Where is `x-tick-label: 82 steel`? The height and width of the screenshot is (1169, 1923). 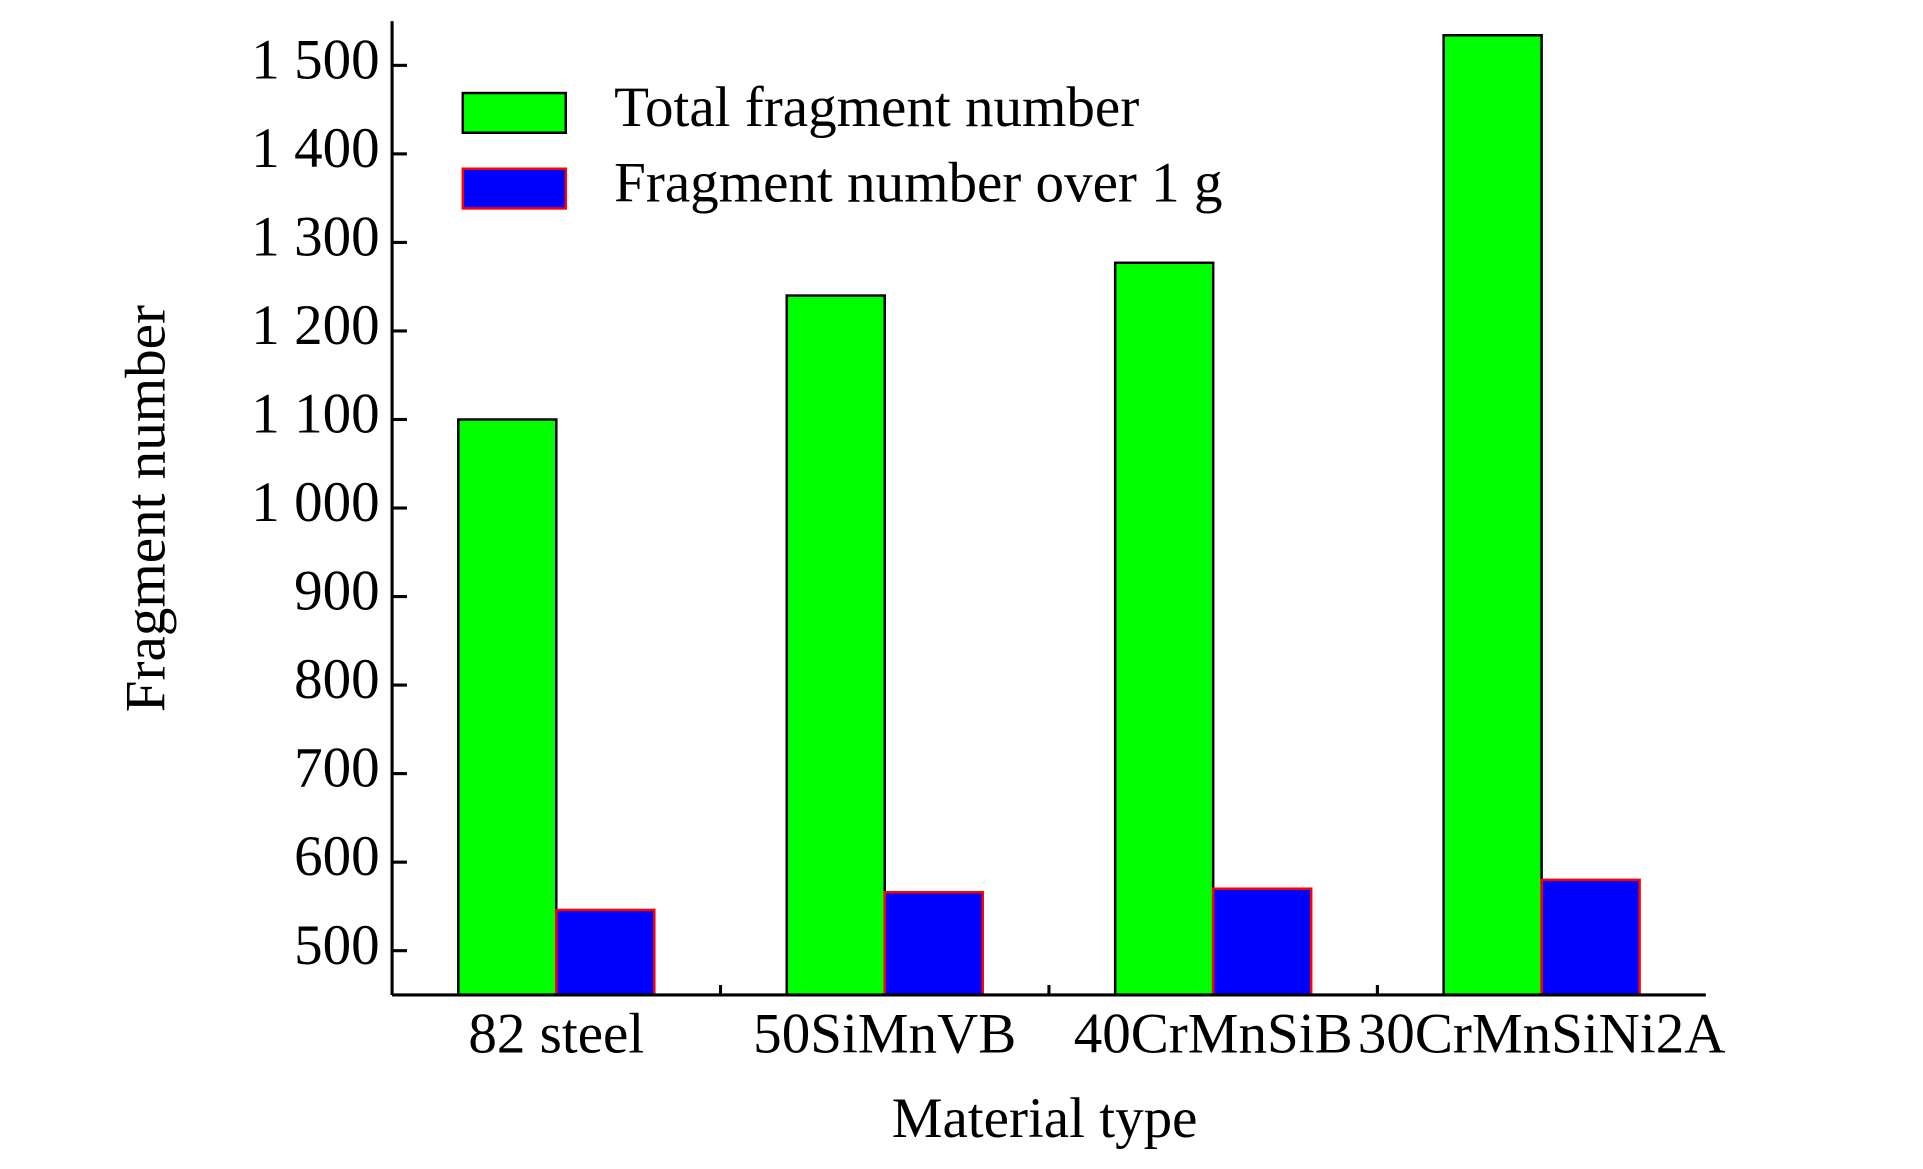 x-tick-label: 82 steel is located at coordinates (556, 1034).